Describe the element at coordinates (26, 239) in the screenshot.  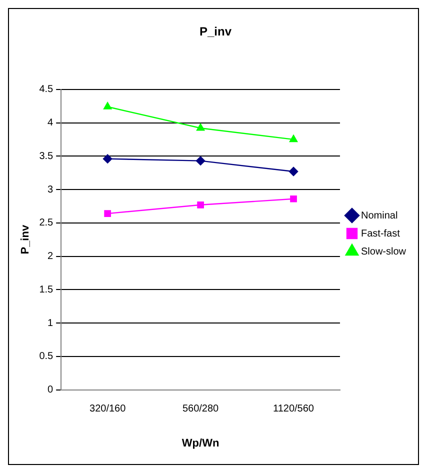
I see `y-axis-title: P_inv` at that location.